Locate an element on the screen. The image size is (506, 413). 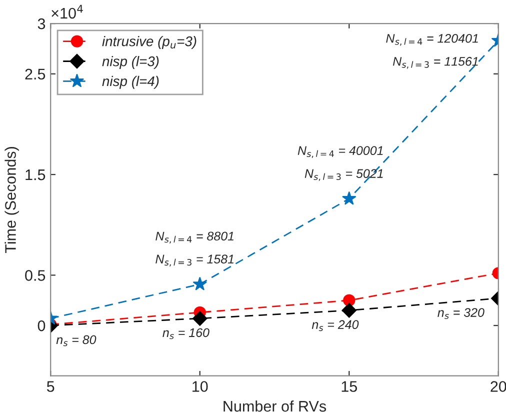
annotation: N$_{s,l=3}$ = 1581 is located at coordinates (195, 260).